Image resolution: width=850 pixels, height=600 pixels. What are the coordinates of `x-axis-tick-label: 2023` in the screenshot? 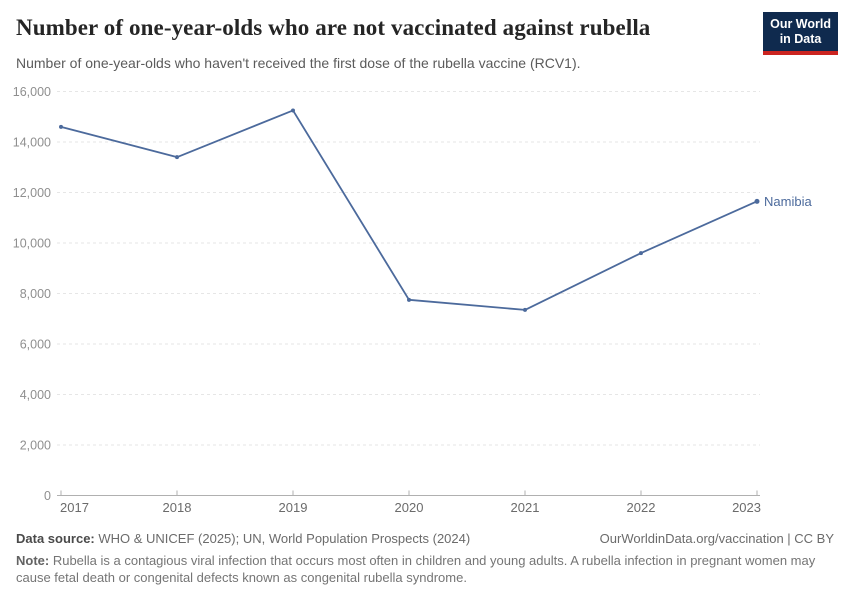 It's located at (746, 507).